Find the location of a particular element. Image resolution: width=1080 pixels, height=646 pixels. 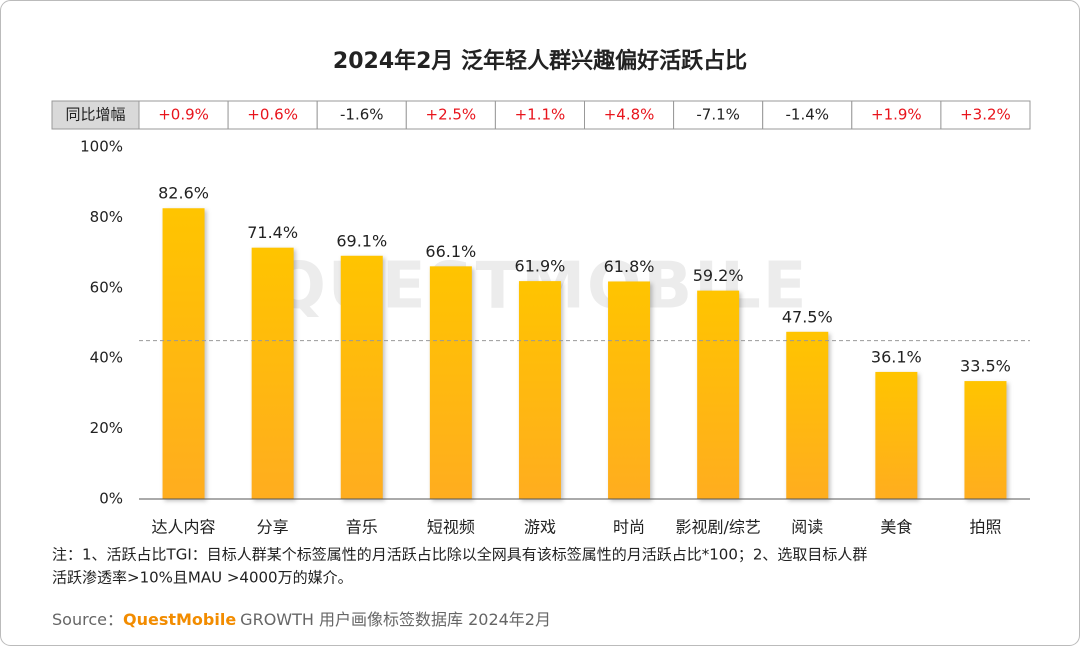

yoy-value: +0.6% is located at coordinates (272, 115).